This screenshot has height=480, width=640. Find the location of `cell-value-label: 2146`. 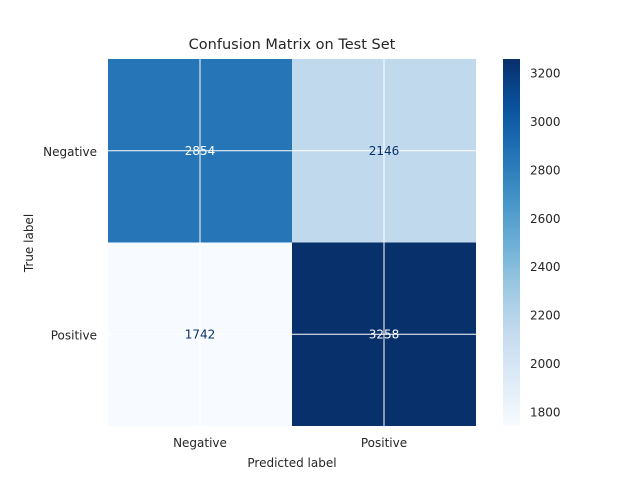

cell-value-label: 2146 is located at coordinates (384, 151).